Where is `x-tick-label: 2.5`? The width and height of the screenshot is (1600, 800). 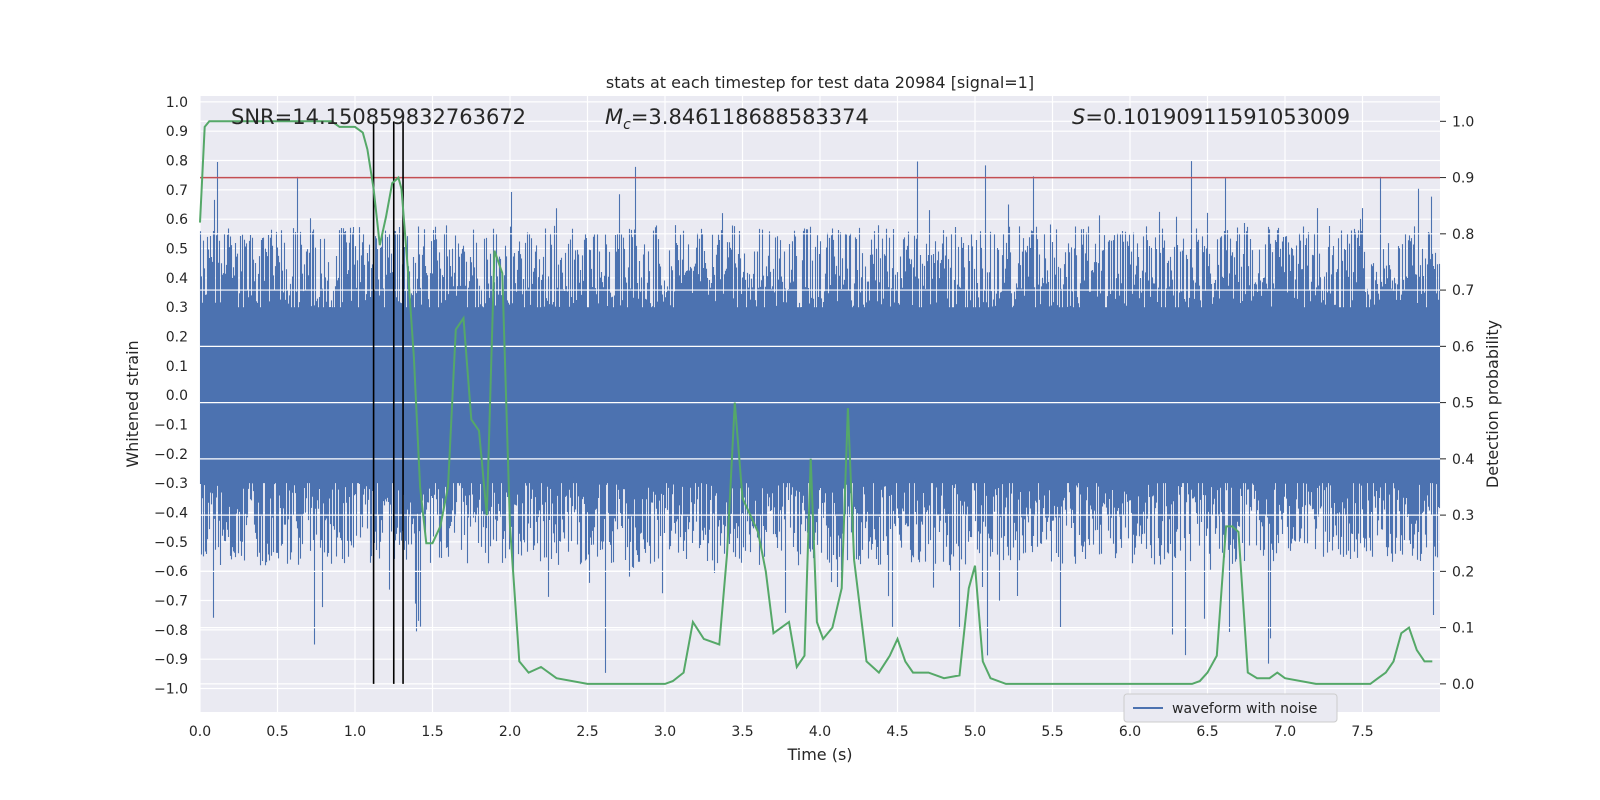 x-tick-label: 2.5 is located at coordinates (587, 732).